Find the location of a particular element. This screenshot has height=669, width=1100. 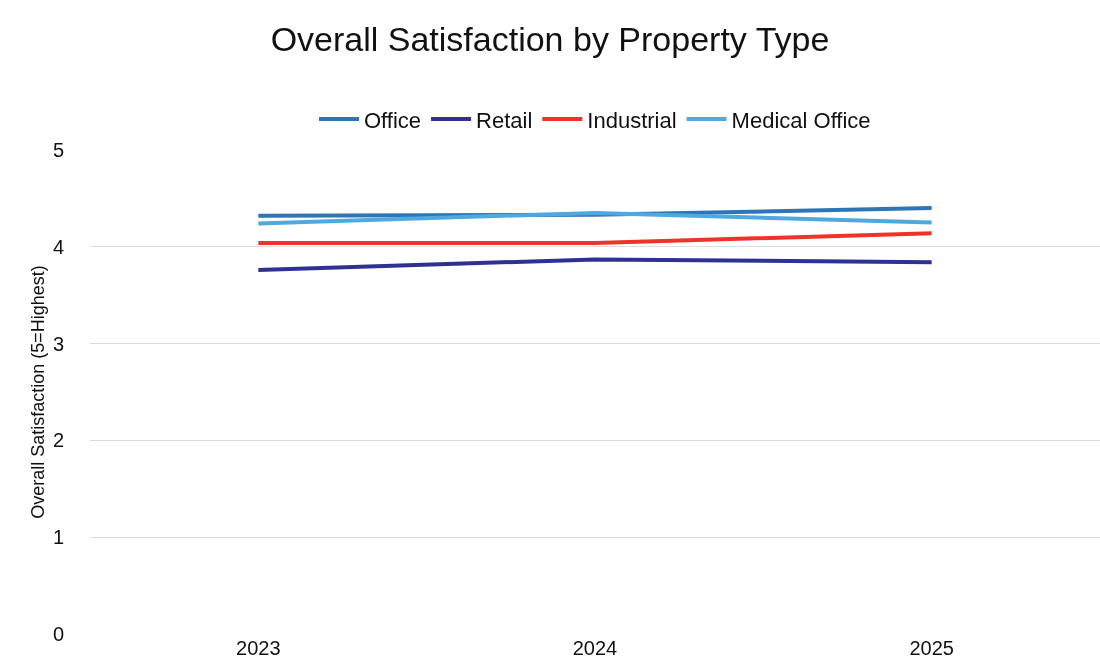

legend-label: Office is located at coordinates (393, 120).